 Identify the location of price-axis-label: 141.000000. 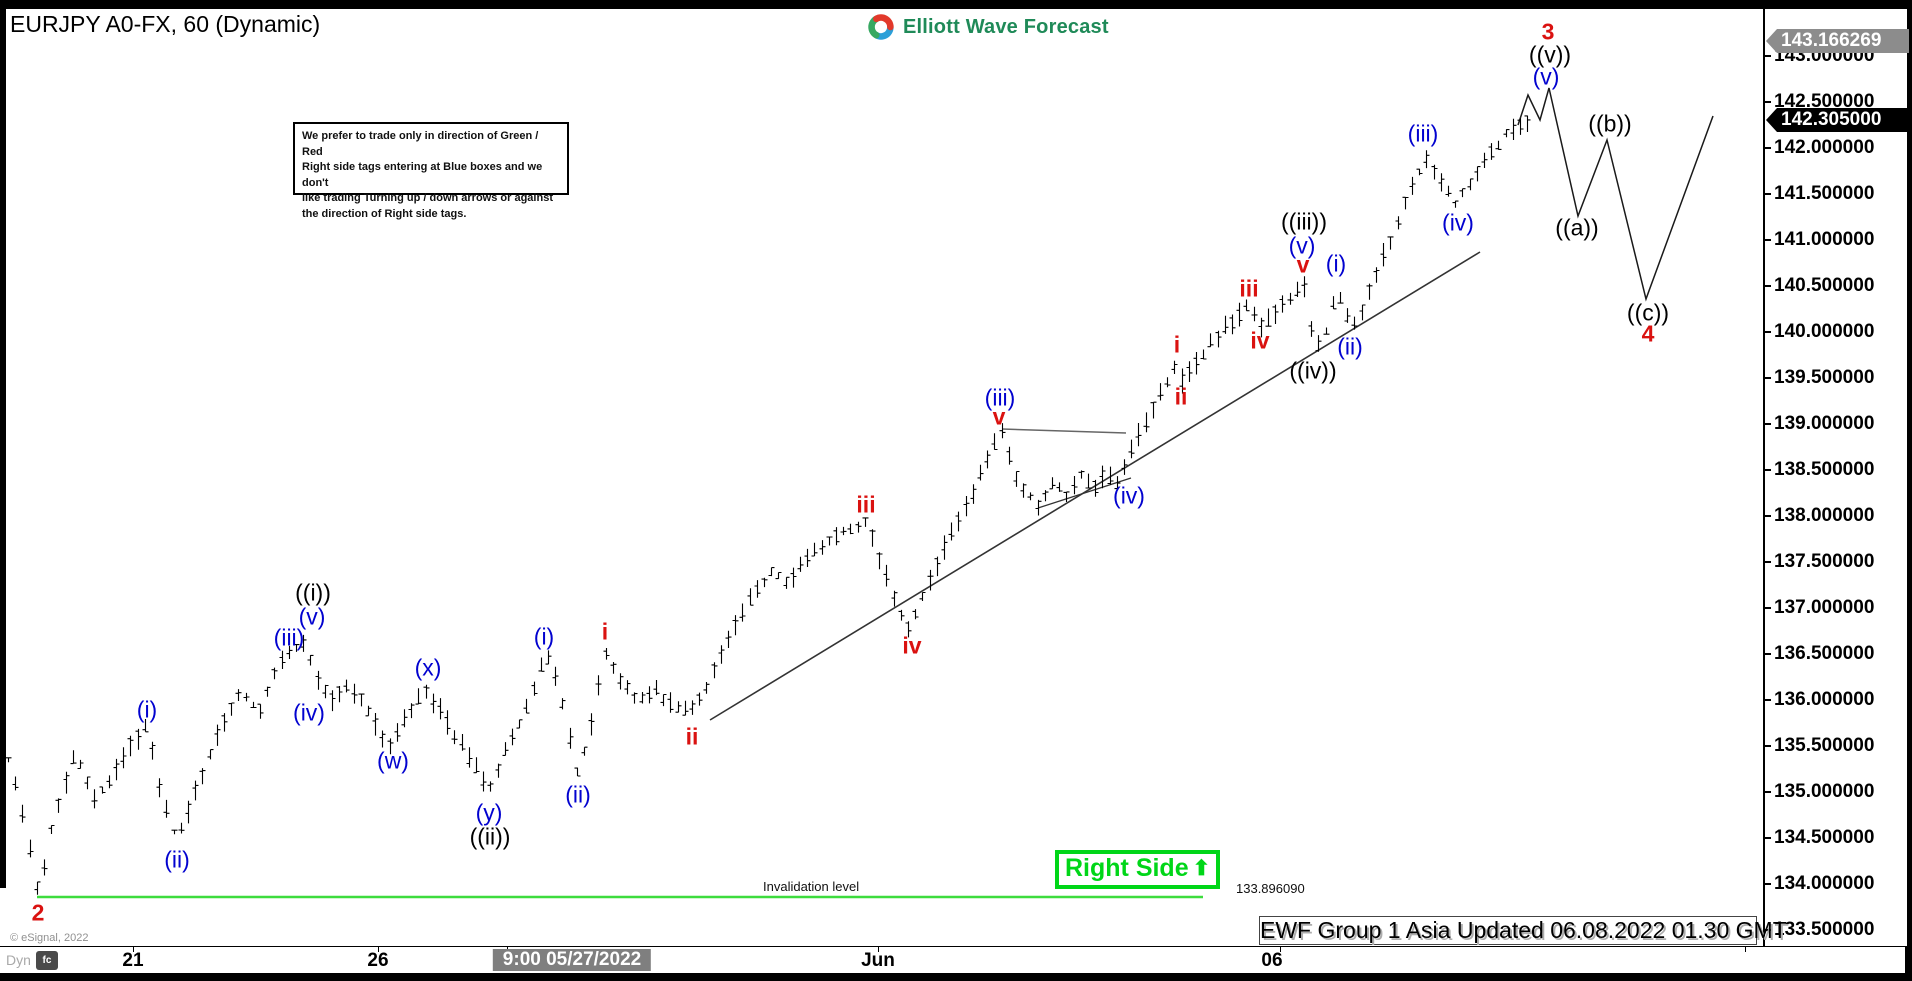
(1824, 239).